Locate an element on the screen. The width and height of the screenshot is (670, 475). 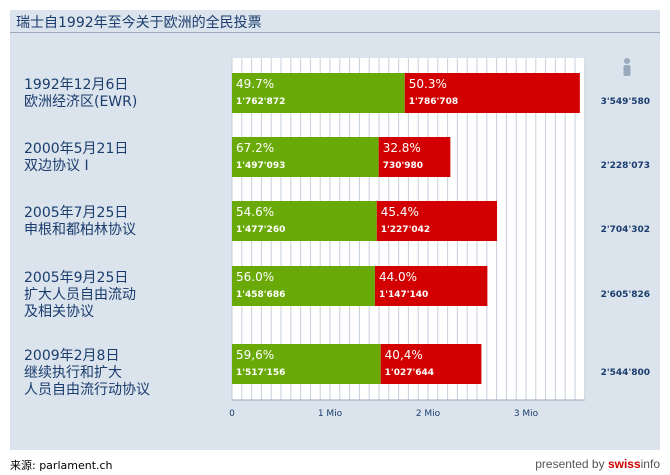
vote-label: 2005年7月25日 申根和都柏林协议 is located at coordinates (80, 222).